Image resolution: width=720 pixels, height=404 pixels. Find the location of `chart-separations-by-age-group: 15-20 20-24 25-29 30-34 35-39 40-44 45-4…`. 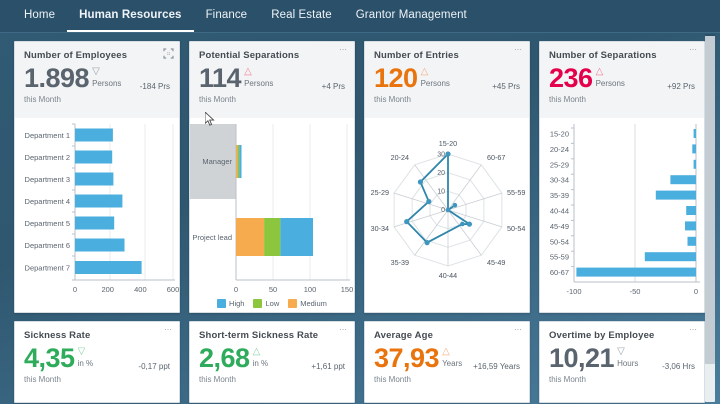

chart-separations-by-age-group: 15-20 20-24 25-29 30-34 35-39 40-44 45-4… is located at coordinates (622, 215).